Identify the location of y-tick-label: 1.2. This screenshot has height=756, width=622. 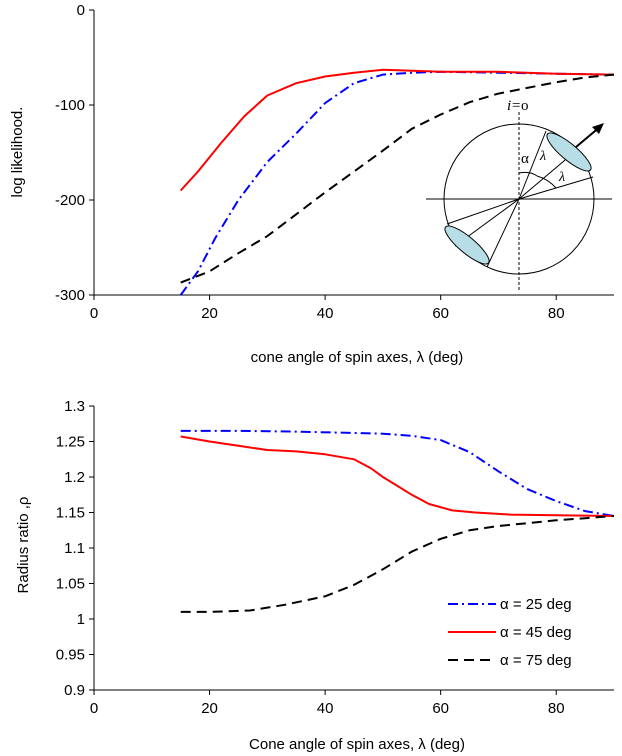
(74, 477).